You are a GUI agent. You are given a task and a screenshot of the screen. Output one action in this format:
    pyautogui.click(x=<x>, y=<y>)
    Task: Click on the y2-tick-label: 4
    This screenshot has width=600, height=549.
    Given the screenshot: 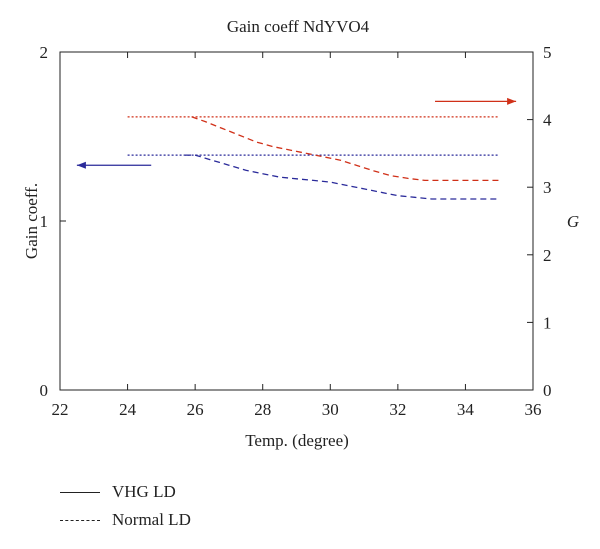 What is the action you would take?
    pyautogui.click(x=547, y=120)
    